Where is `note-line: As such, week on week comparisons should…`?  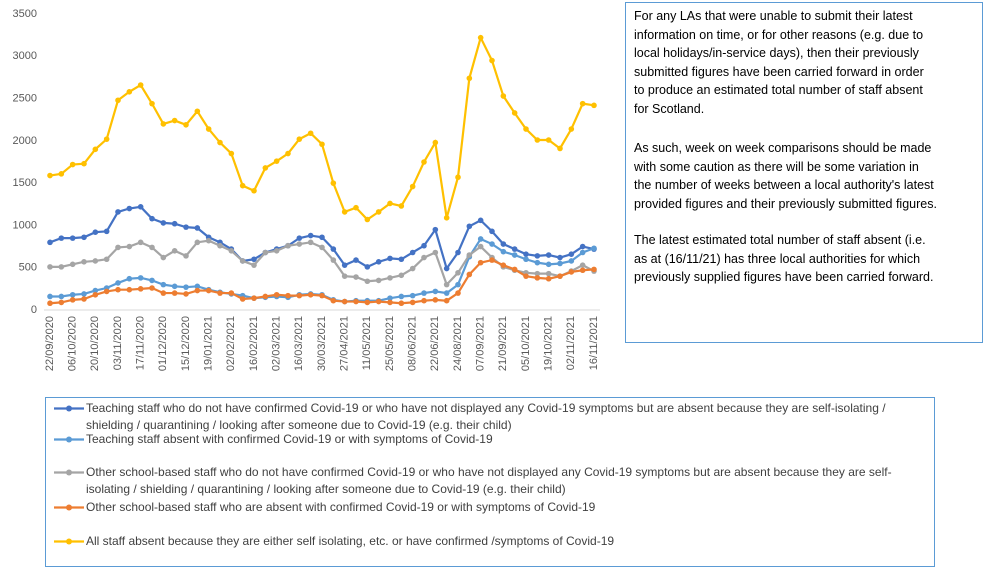
note-line: As such, week on week comparisons should… is located at coordinates (783, 148).